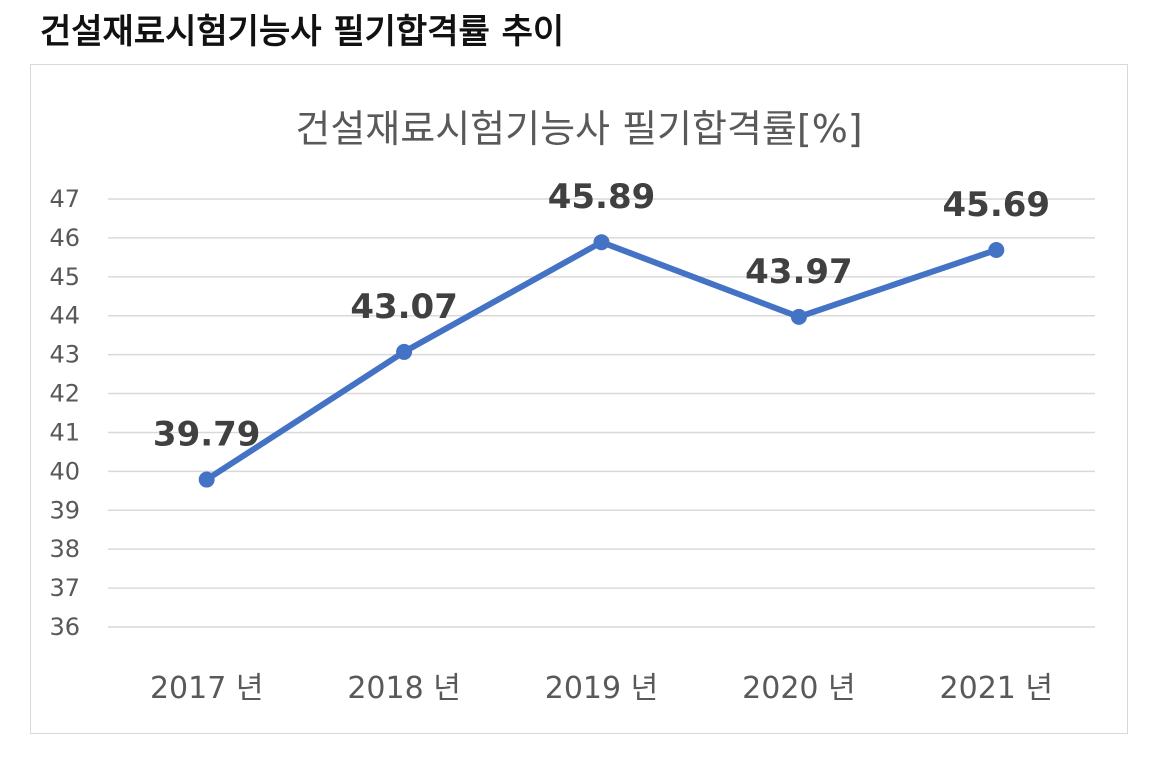  What do you see at coordinates (207, 435) in the screenshot?
I see `data-label: 39.79` at bounding box center [207, 435].